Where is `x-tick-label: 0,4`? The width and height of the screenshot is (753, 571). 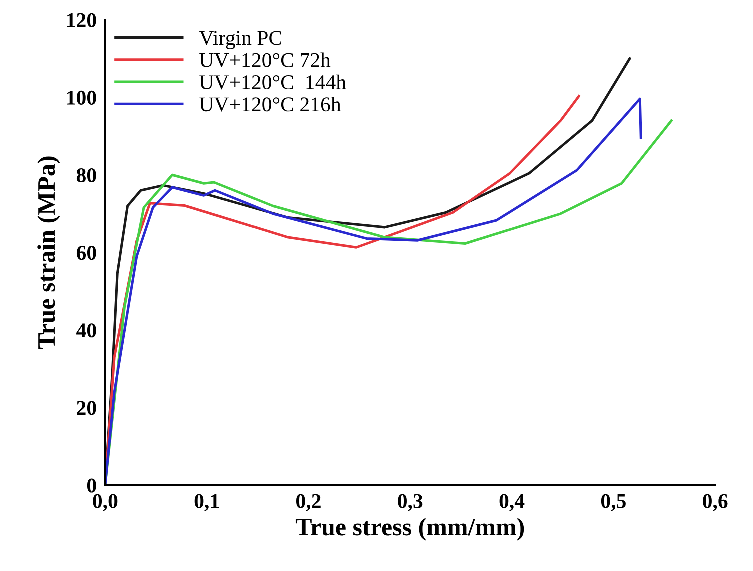 x-tick-label: 0,4 is located at coordinates (512, 503).